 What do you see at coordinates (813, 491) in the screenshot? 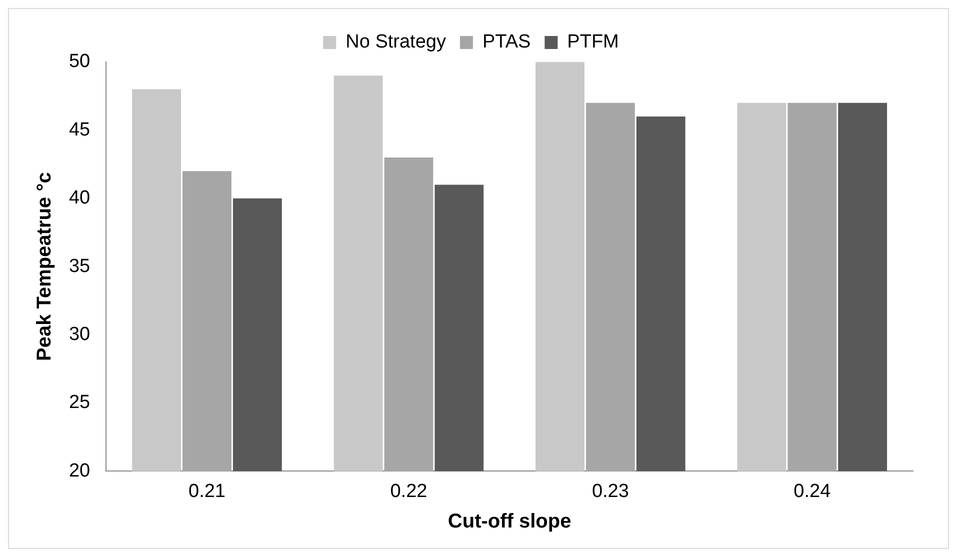
I see `x-tick-label: 0.24` at bounding box center [813, 491].